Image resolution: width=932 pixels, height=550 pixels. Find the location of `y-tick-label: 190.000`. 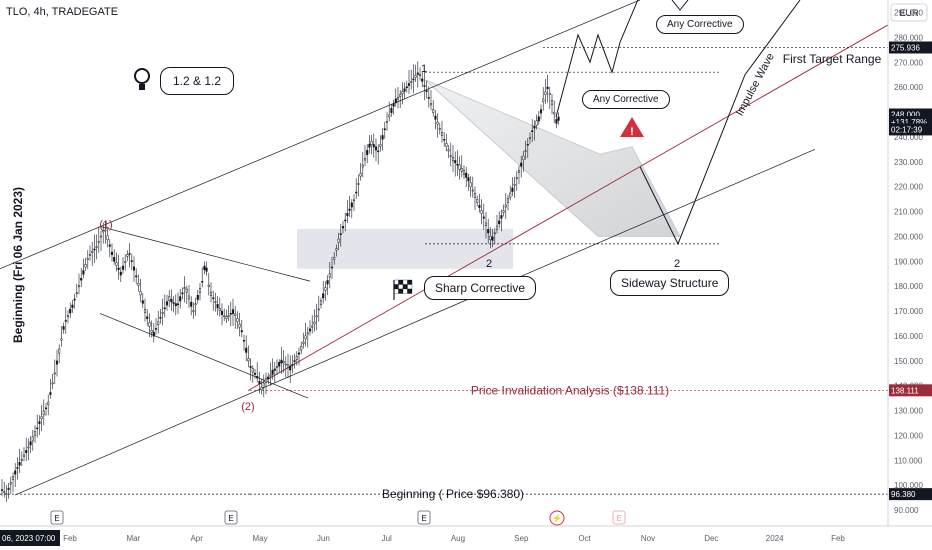

y-tick-label: 190.000 is located at coordinates (908, 261).